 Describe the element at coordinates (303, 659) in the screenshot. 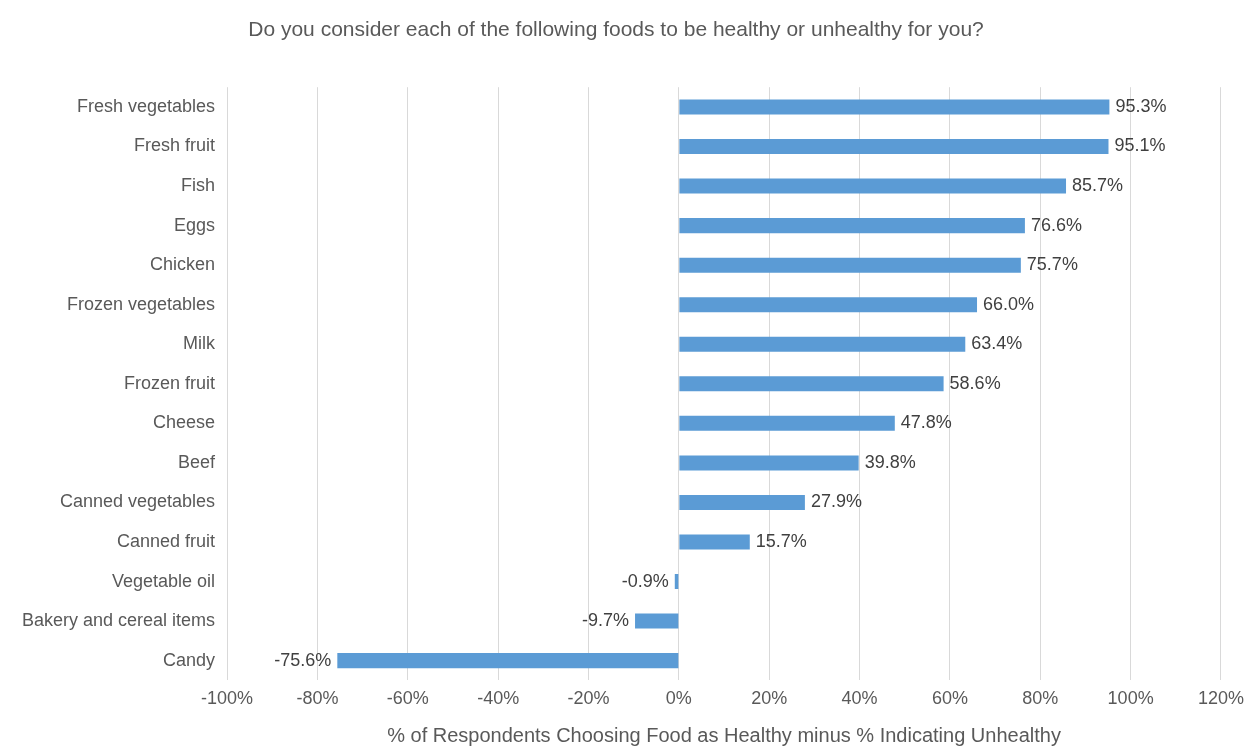

I see `data-label: -75.6%` at that location.